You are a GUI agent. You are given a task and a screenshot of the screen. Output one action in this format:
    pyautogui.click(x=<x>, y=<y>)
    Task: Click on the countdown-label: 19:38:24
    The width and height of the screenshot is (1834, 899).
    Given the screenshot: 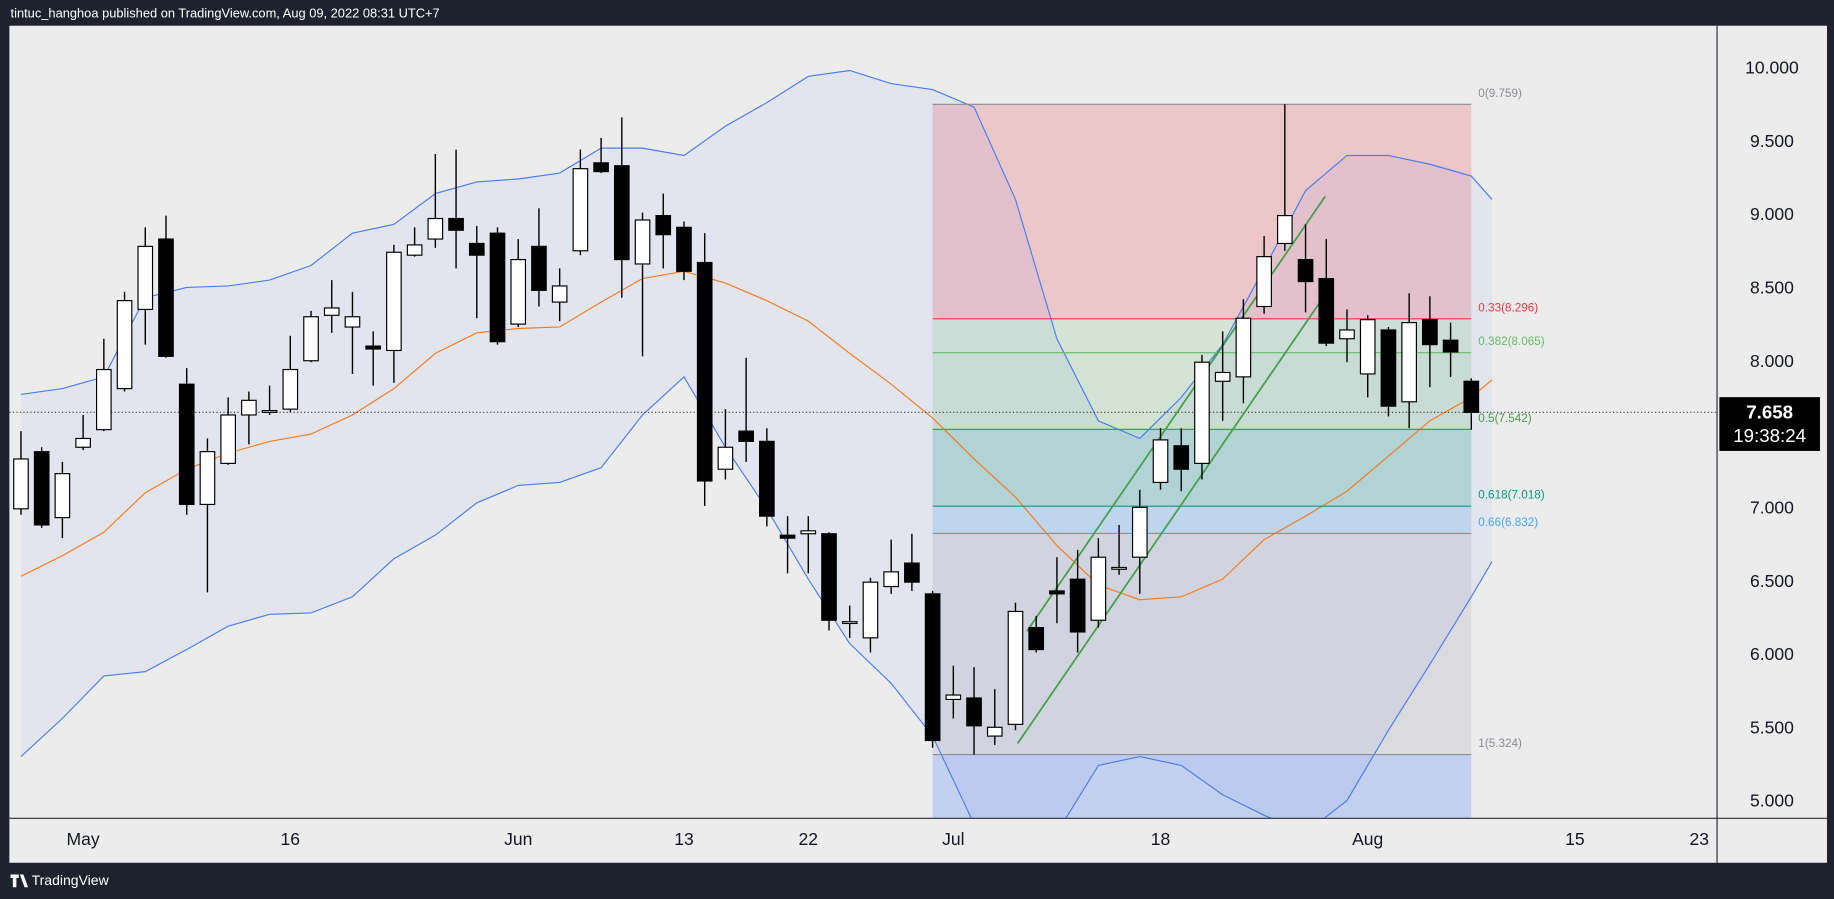 What is the action you would take?
    pyautogui.click(x=1769, y=435)
    